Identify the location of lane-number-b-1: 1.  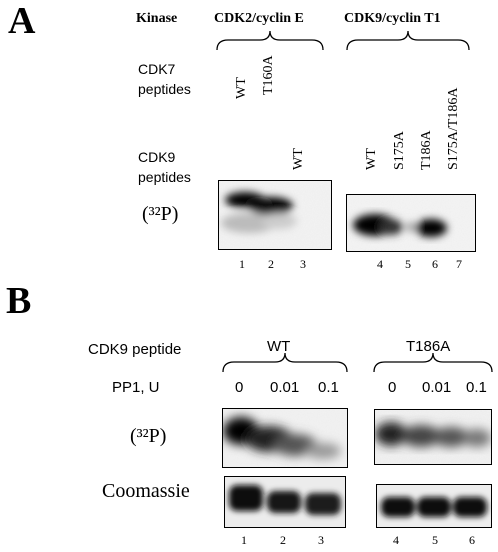
(244, 540).